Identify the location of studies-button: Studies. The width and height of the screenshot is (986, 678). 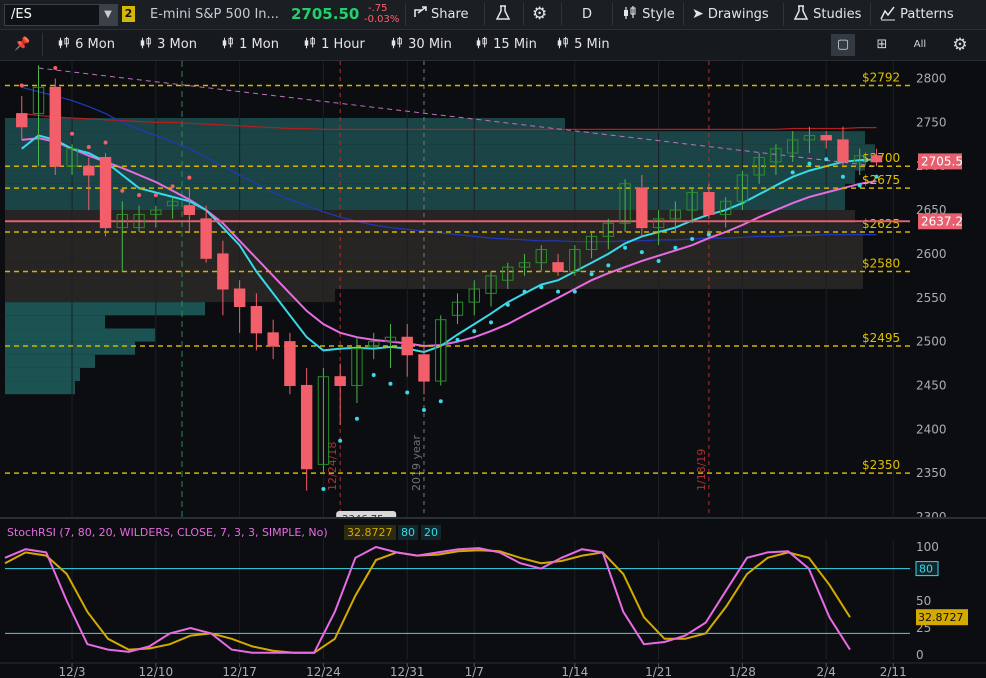
(827, 14).